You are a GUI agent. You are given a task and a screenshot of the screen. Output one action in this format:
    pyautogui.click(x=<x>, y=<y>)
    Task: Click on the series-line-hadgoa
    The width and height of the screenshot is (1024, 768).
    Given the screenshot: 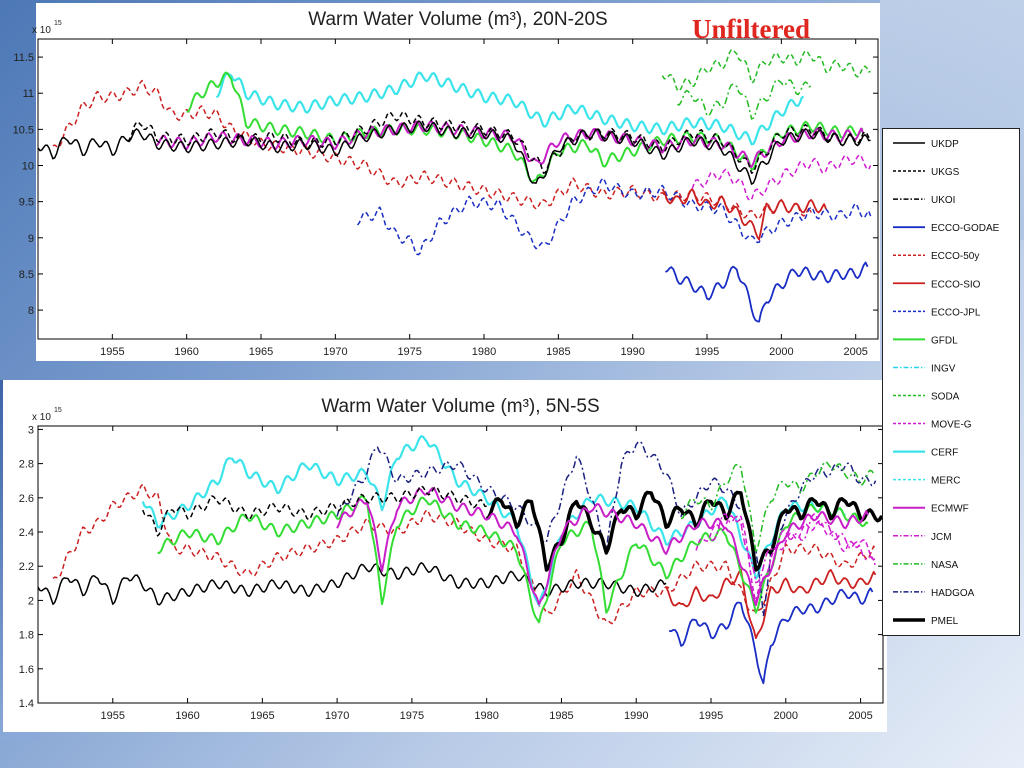 What is the action you would take?
    pyautogui.click(x=606, y=528)
    